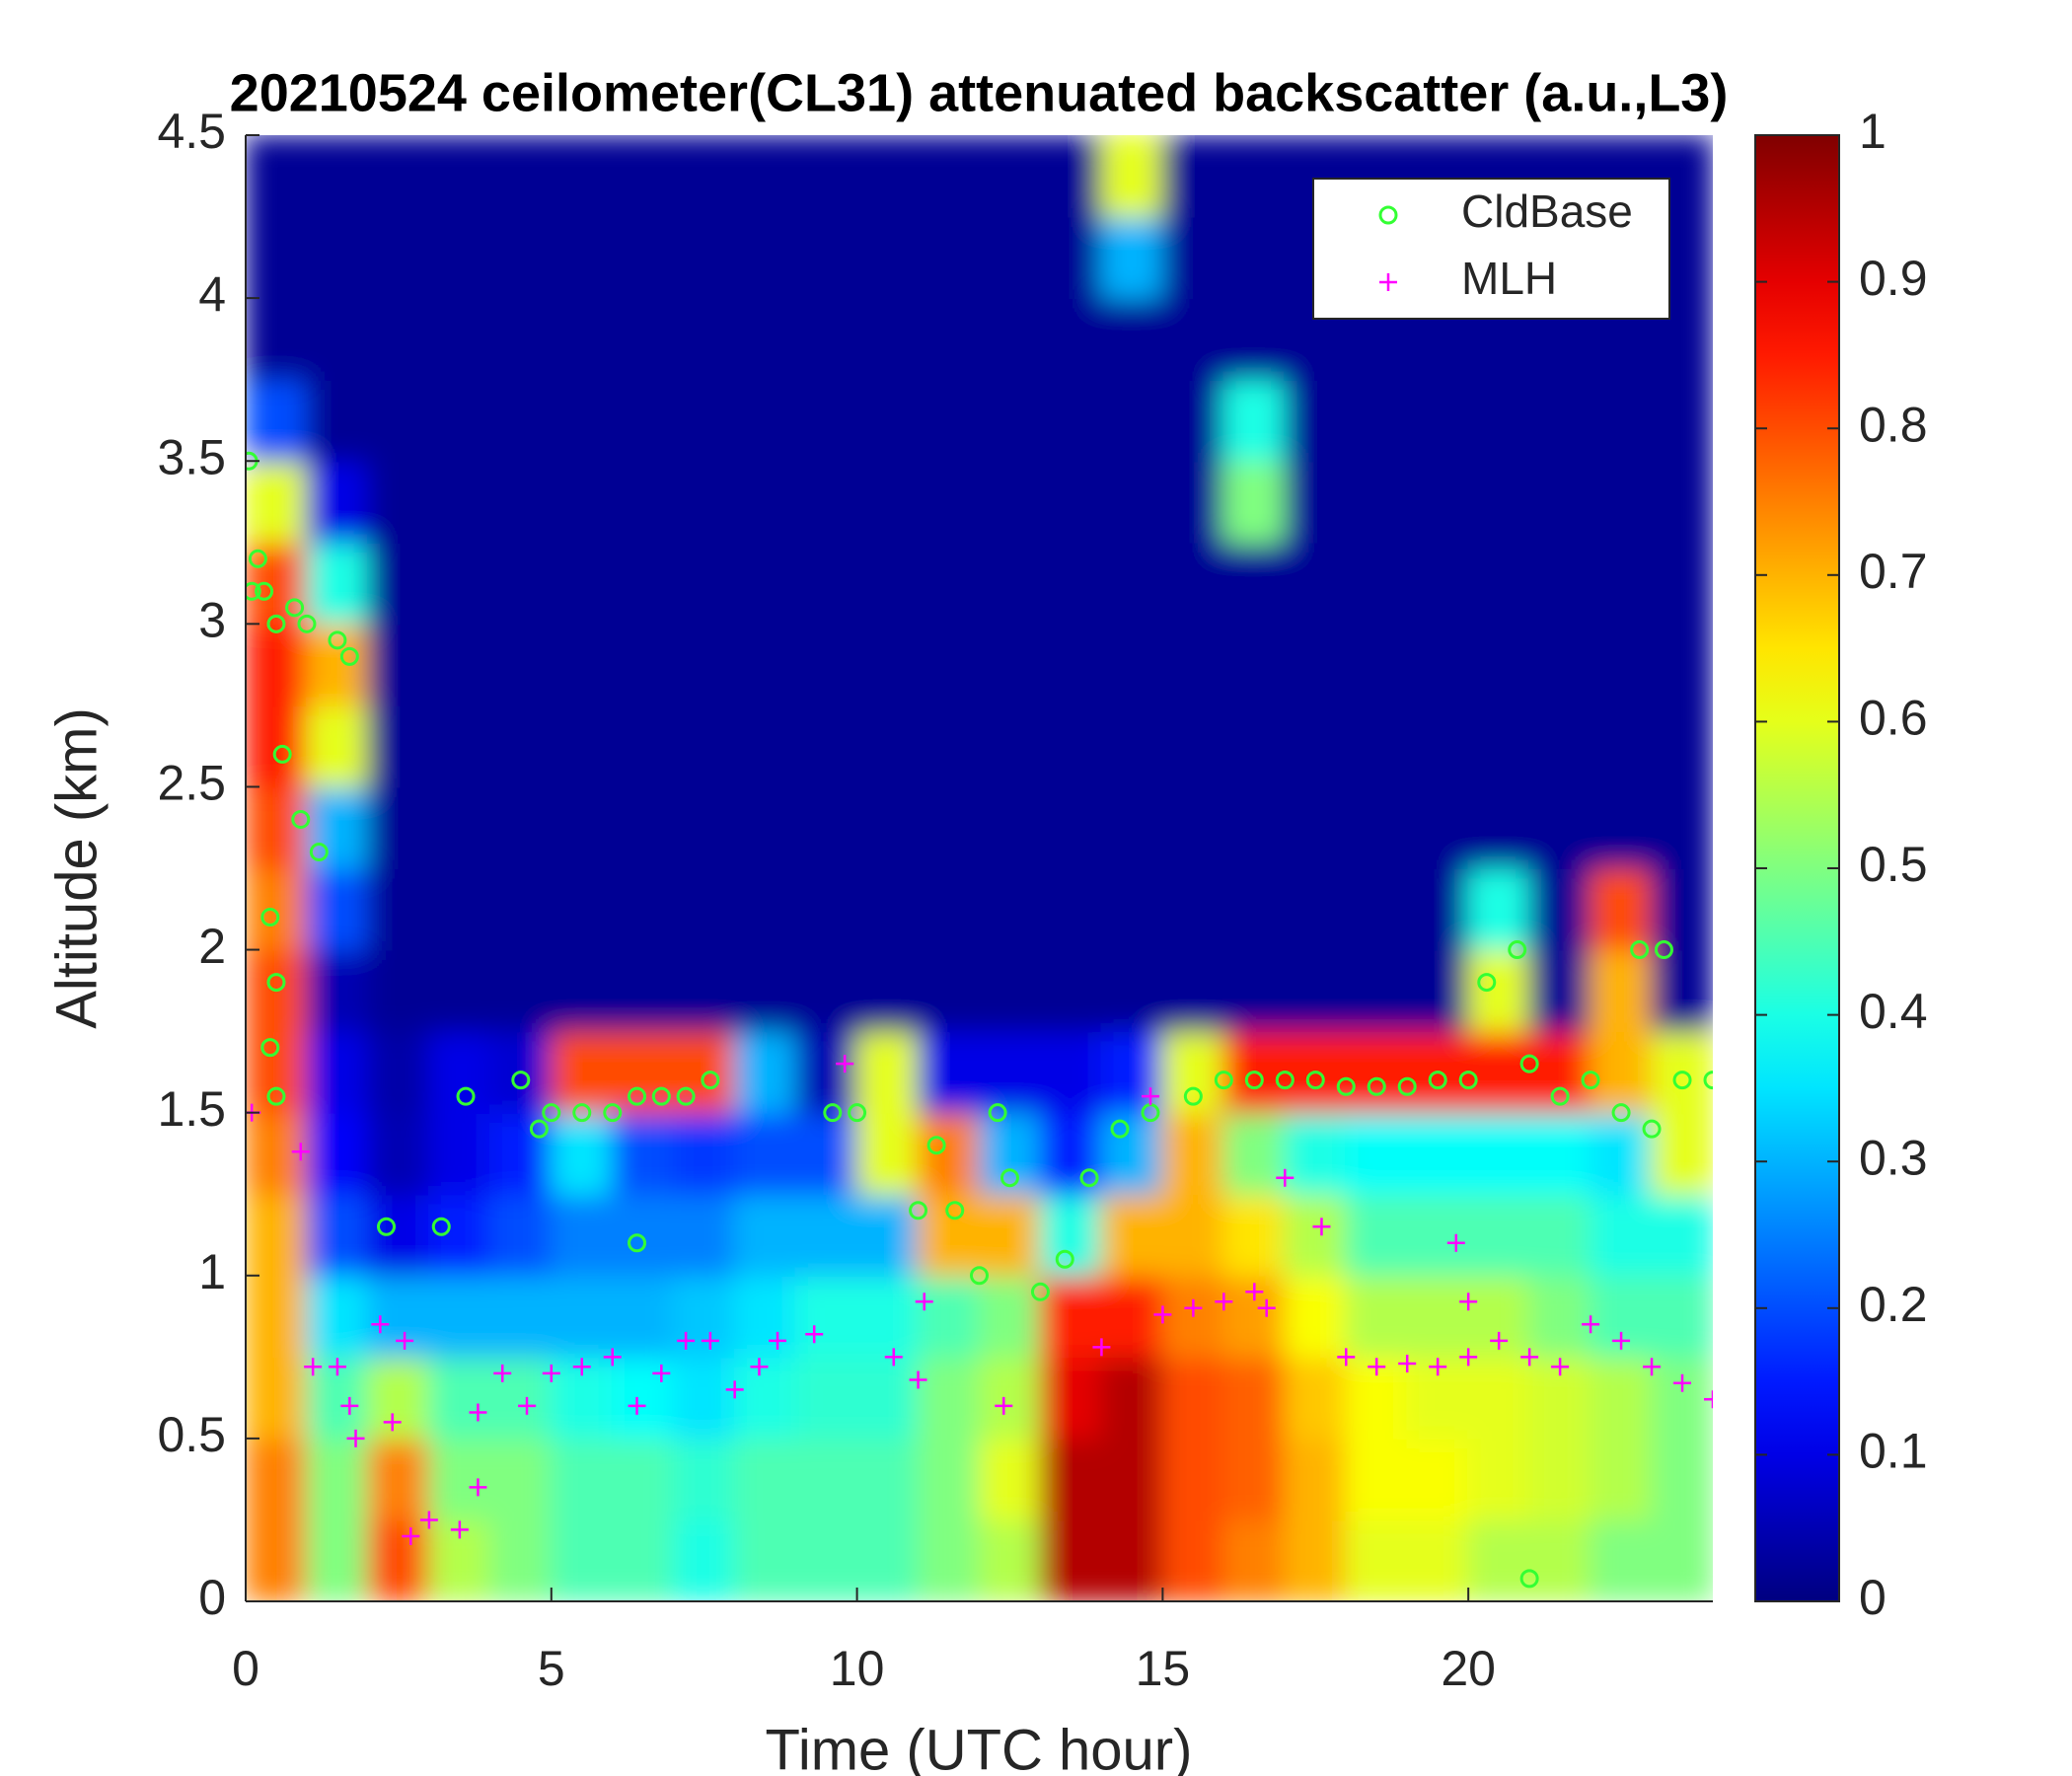 Image resolution: width=2072 pixels, height=1776 pixels. What do you see at coordinates (192, 457) in the screenshot?
I see `y-tick-label: 3.5` at bounding box center [192, 457].